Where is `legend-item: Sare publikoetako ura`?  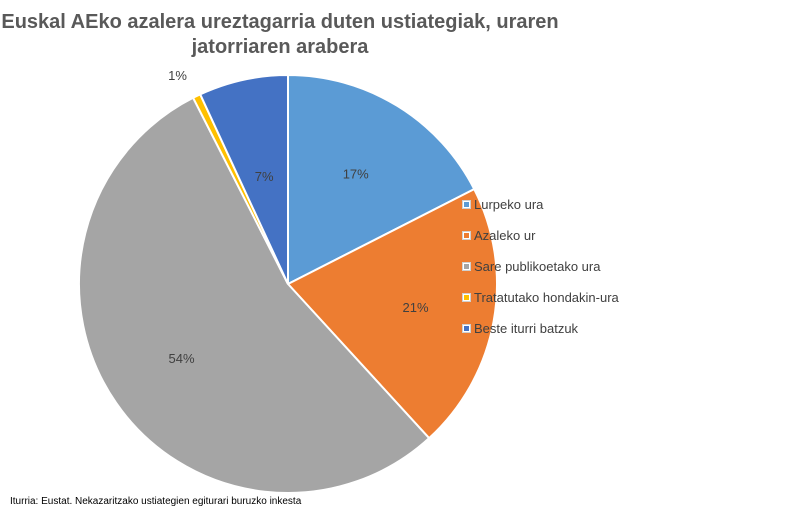 legend-item: Sare publikoetako ura is located at coordinates (540, 266).